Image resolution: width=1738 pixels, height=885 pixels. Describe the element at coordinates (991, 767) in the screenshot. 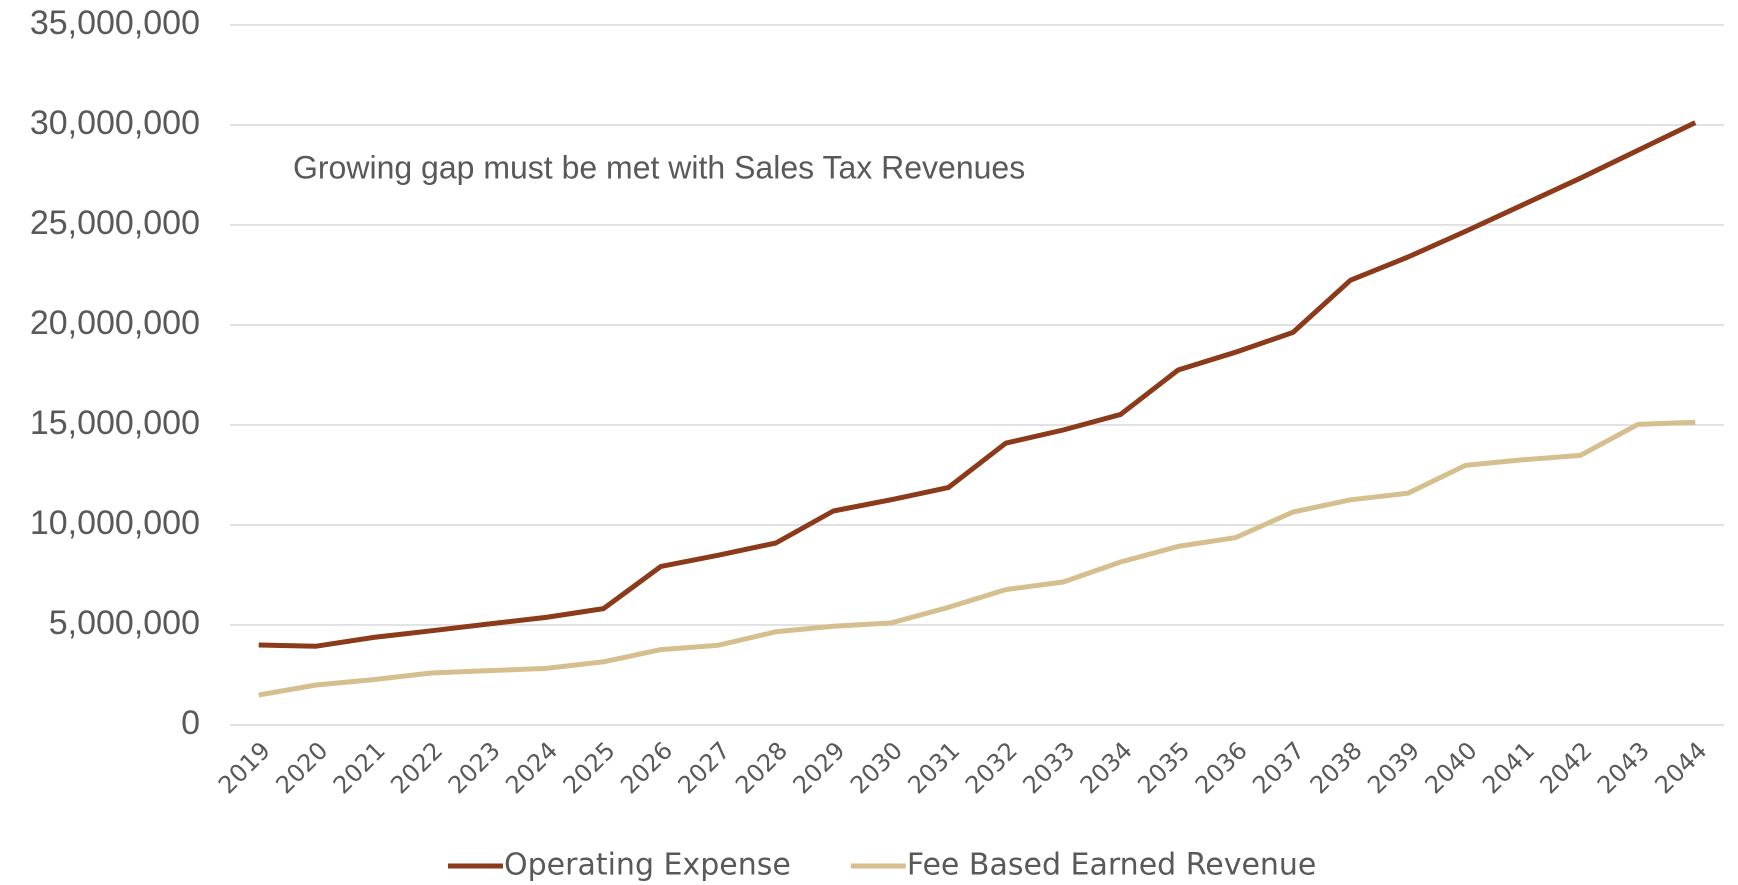

I see `x-tick-label: 2032` at that location.